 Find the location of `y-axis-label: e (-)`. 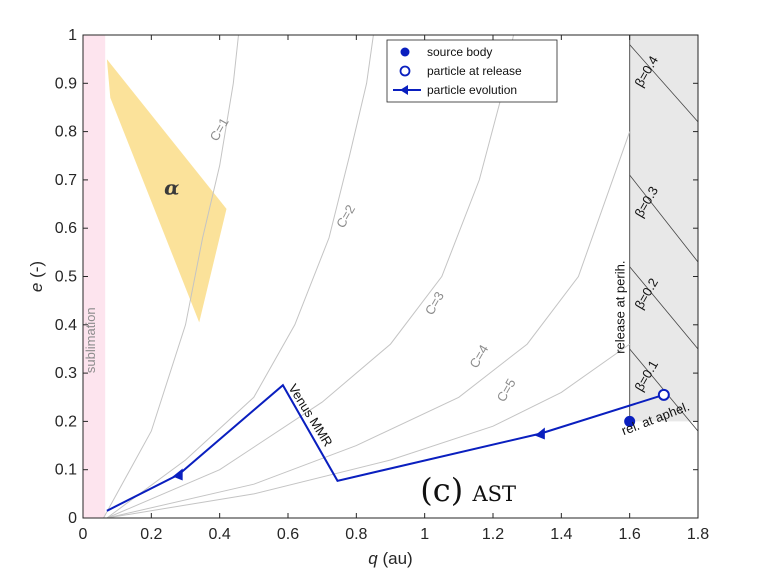

y-axis-label: e (-) is located at coordinates (36, 276).